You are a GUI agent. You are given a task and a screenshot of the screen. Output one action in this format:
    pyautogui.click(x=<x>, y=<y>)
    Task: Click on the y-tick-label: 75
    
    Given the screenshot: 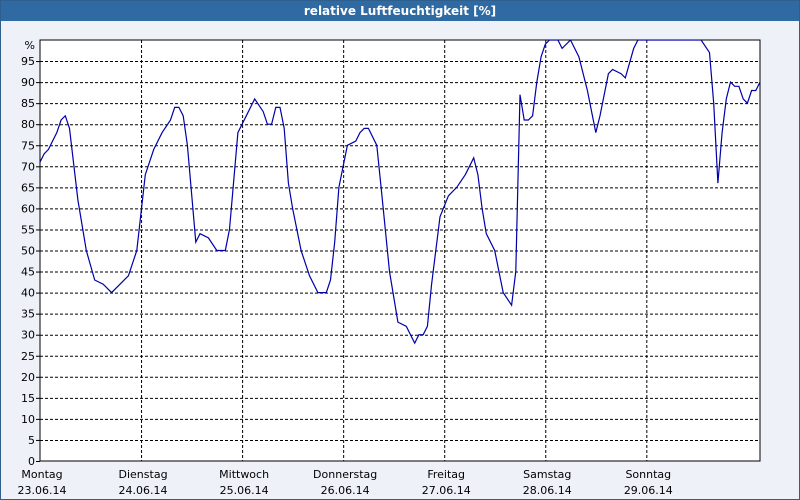 What is the action you would take?
    pyautogui.click(x=28, y=145)
    